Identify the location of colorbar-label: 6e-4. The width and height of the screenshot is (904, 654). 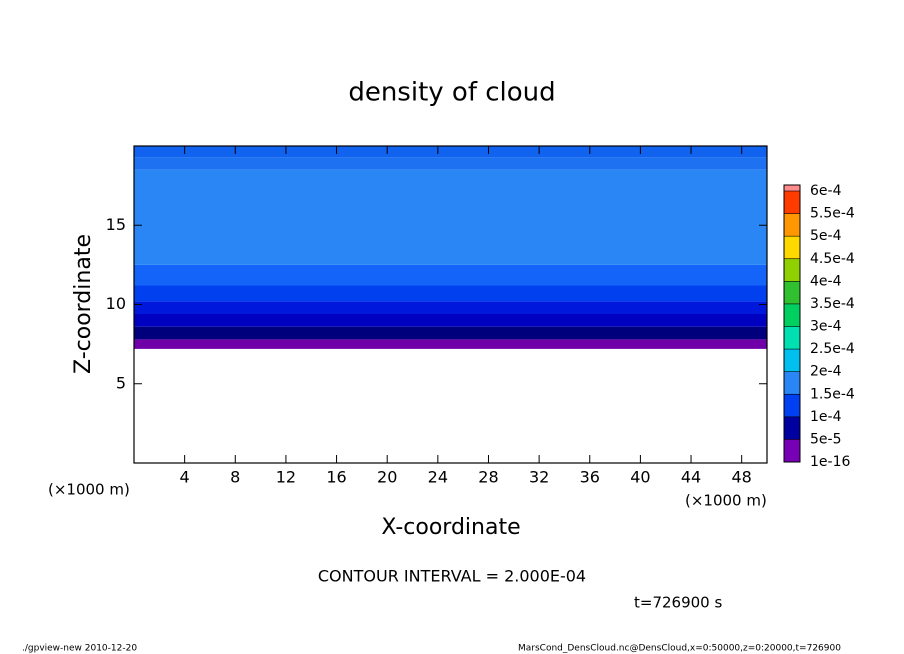
(826, 191).